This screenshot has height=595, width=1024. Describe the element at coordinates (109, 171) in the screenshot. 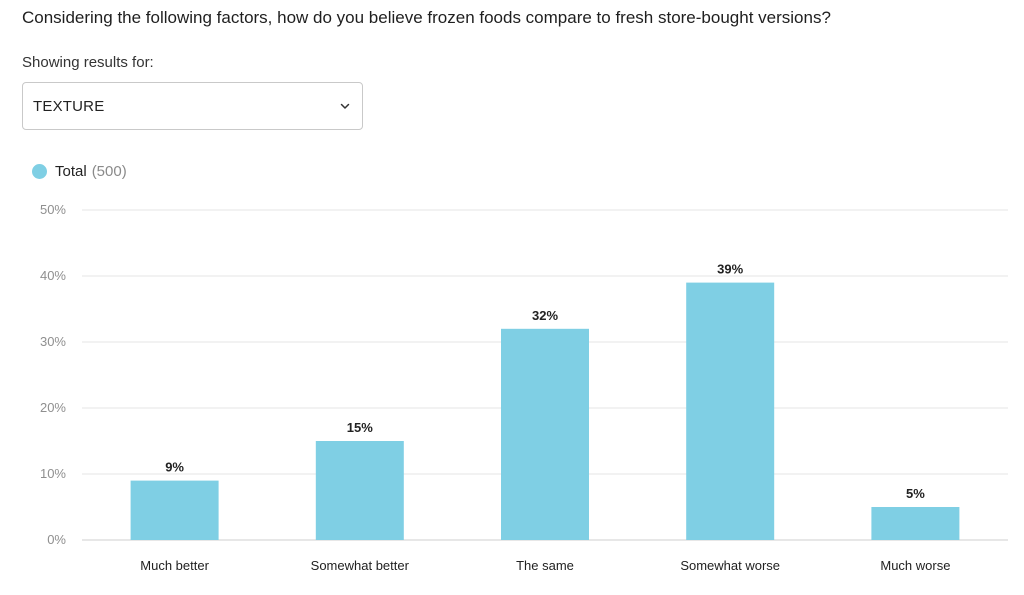

I see `legend-series-count: (500)` at that location.